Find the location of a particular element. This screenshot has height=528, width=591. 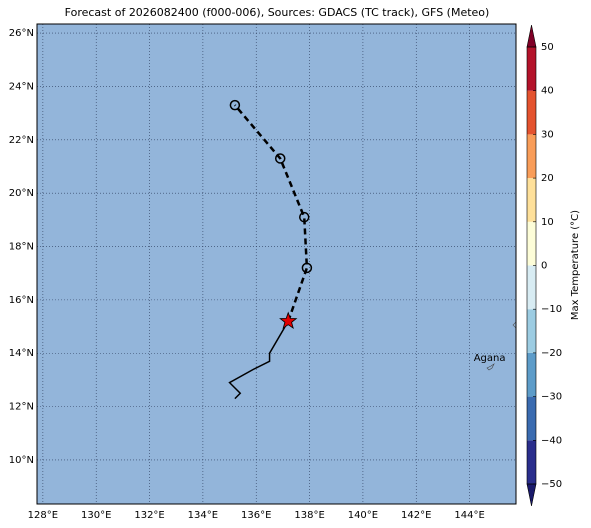

x-tick-label: 144°E is located at coordinates (469, 515).